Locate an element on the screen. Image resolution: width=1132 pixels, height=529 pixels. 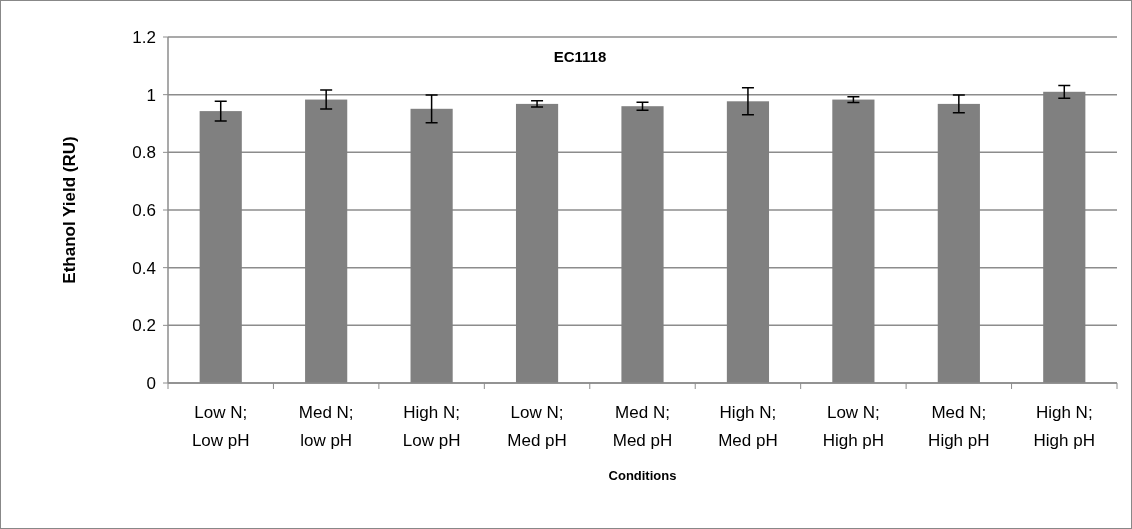
y-tick-label: 0.6 is located at coordinates (144, 210).